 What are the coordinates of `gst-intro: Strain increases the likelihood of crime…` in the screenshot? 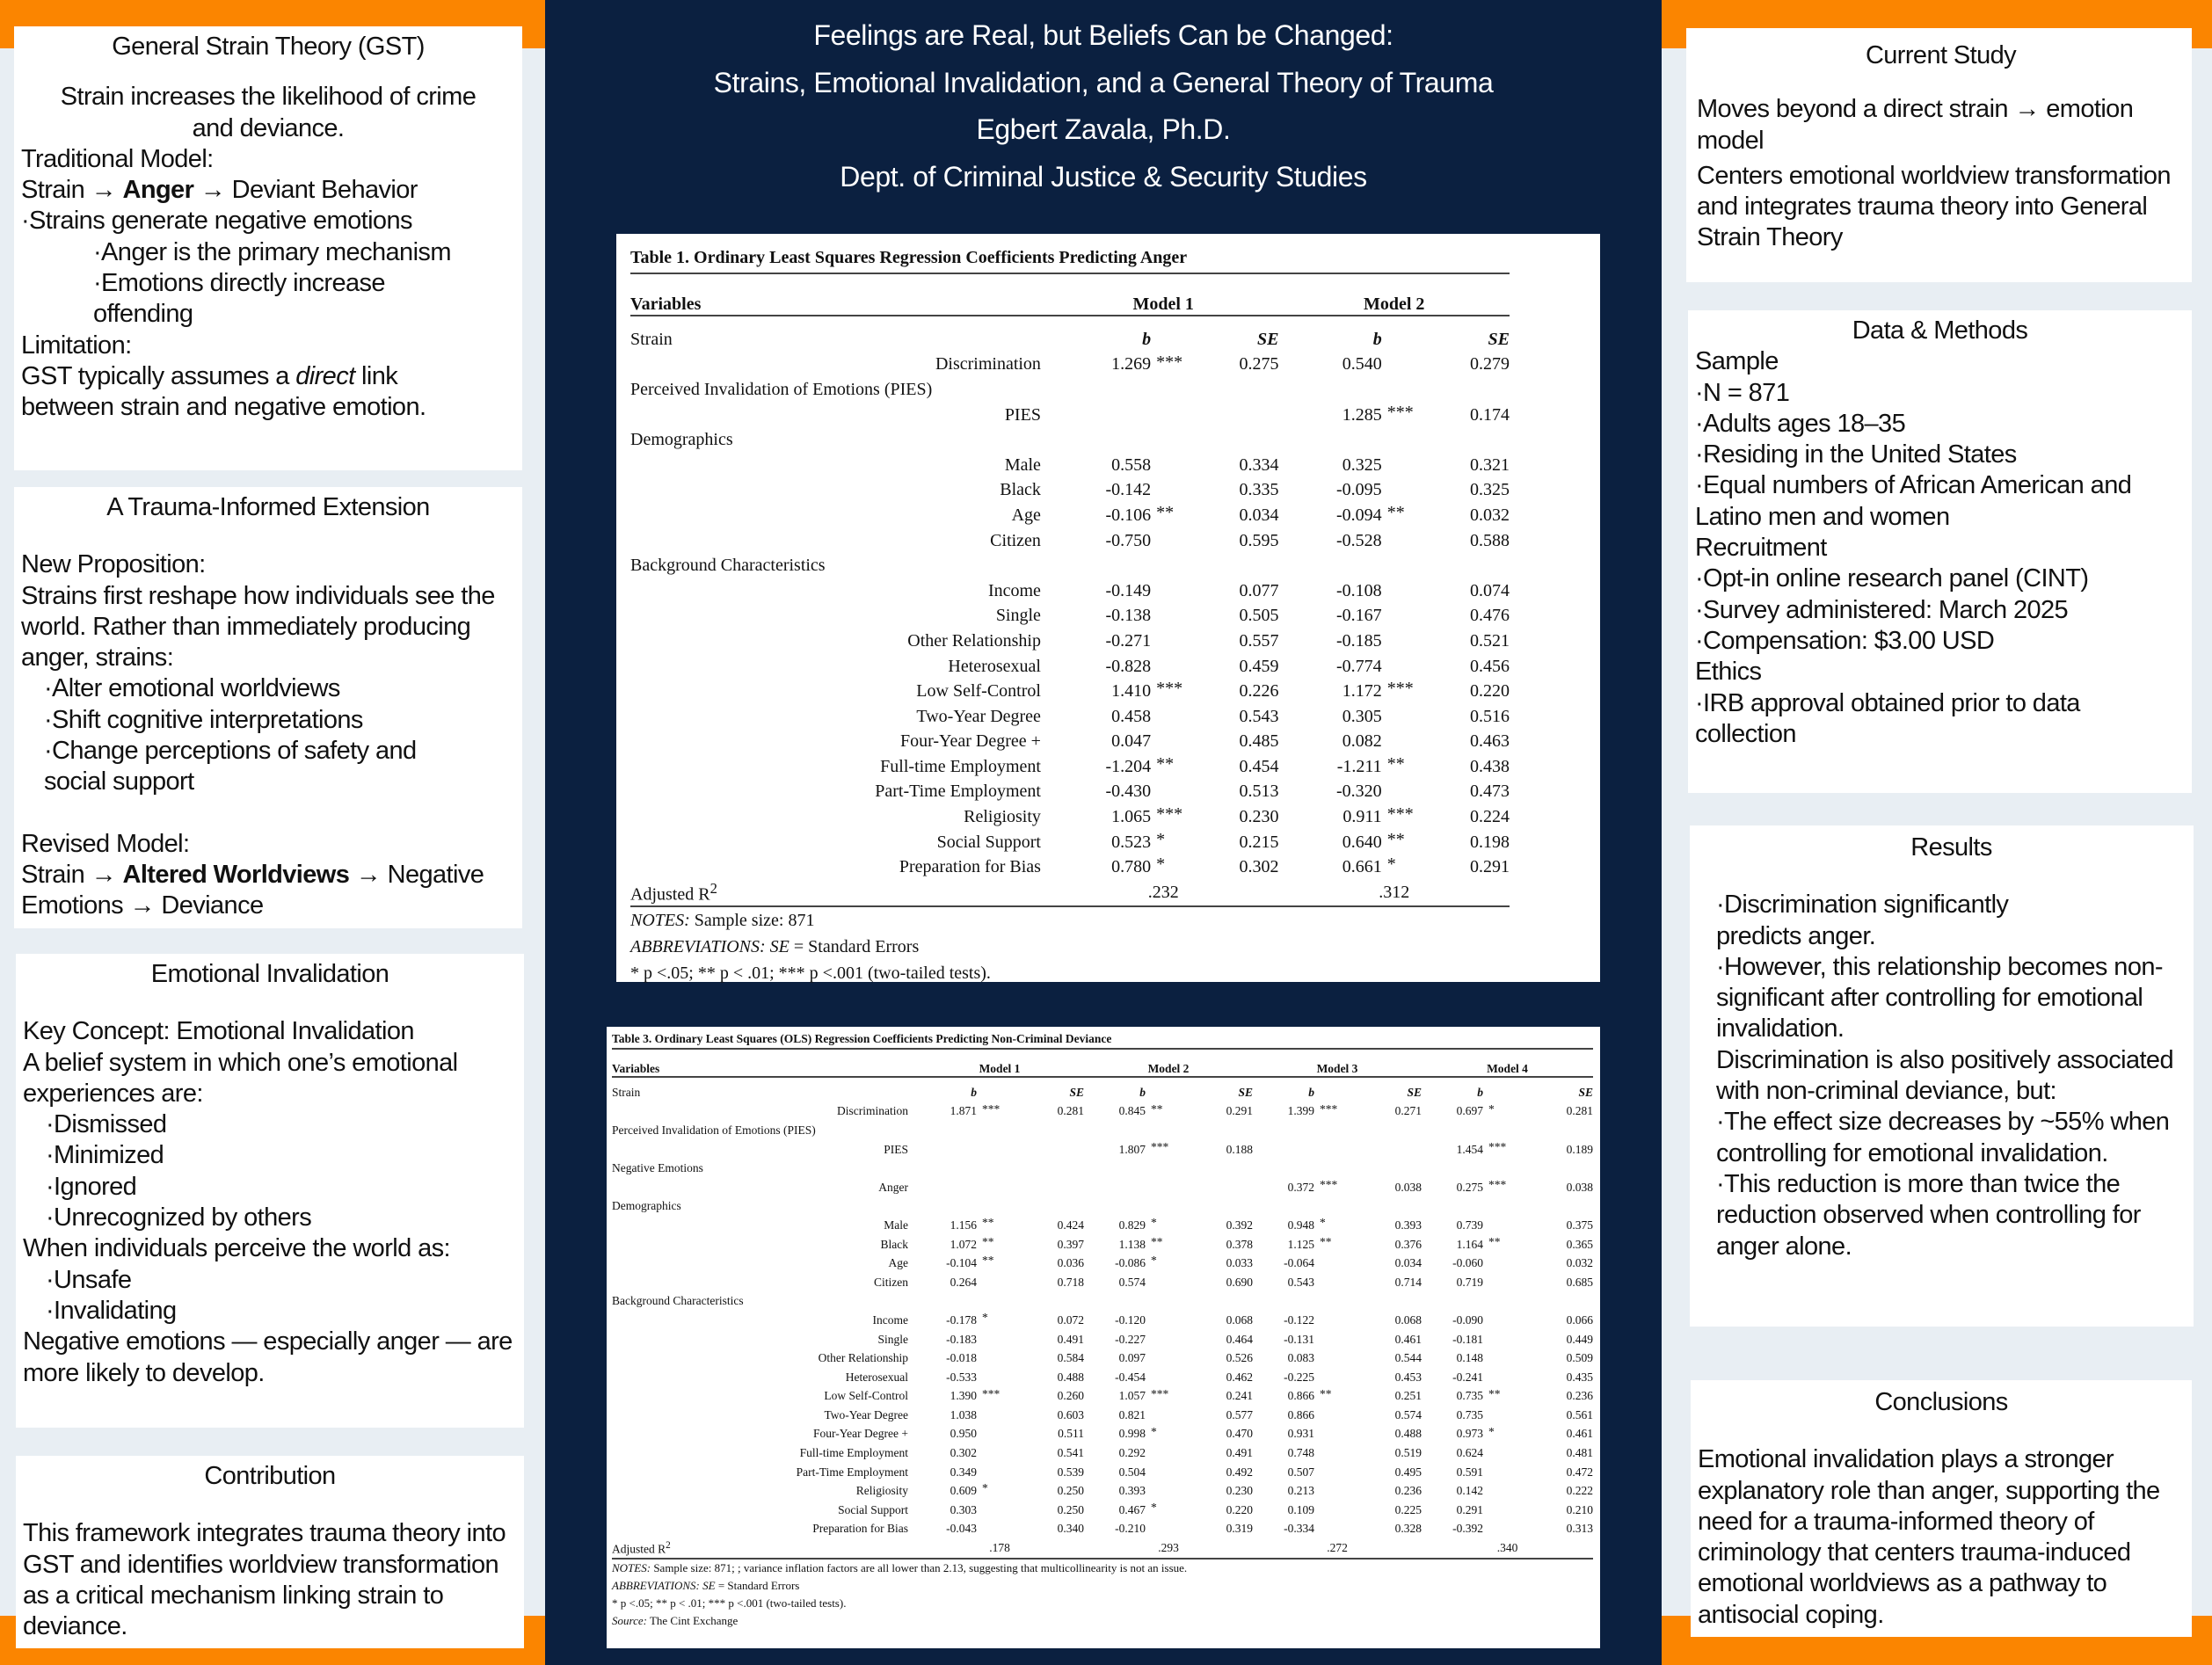 It's located at (268, 113).